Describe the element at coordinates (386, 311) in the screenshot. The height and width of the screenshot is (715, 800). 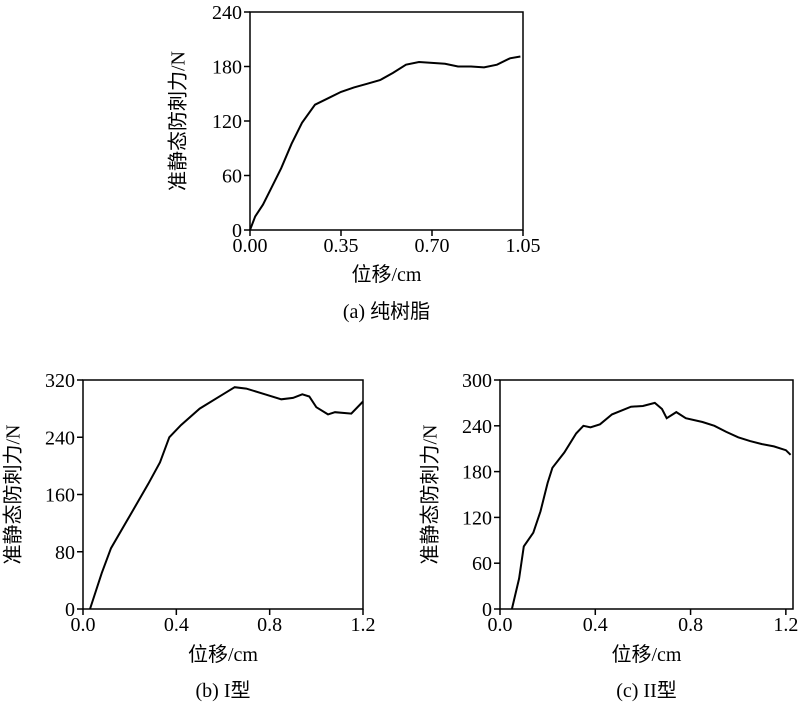
I see `chart-caption: (a) 纯树脂` at that location.